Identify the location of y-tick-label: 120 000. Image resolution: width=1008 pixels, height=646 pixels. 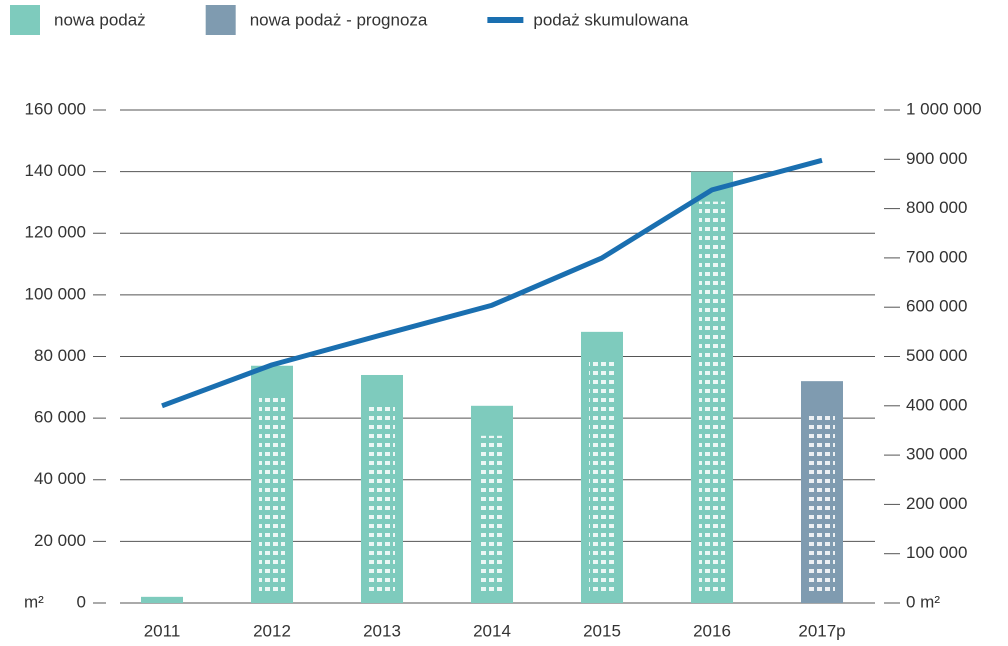
(55, 232).